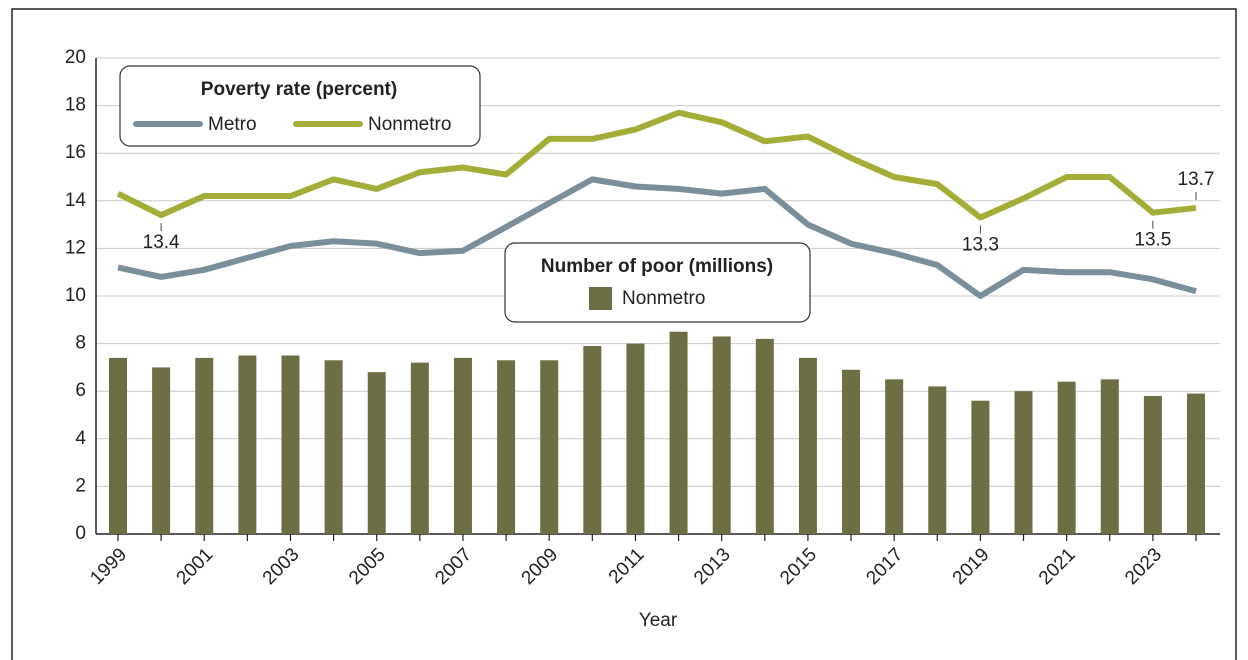  Describe the element at coordinates (453, 566) in the screenshot. I see `x-tick-label: 2007` at that location.